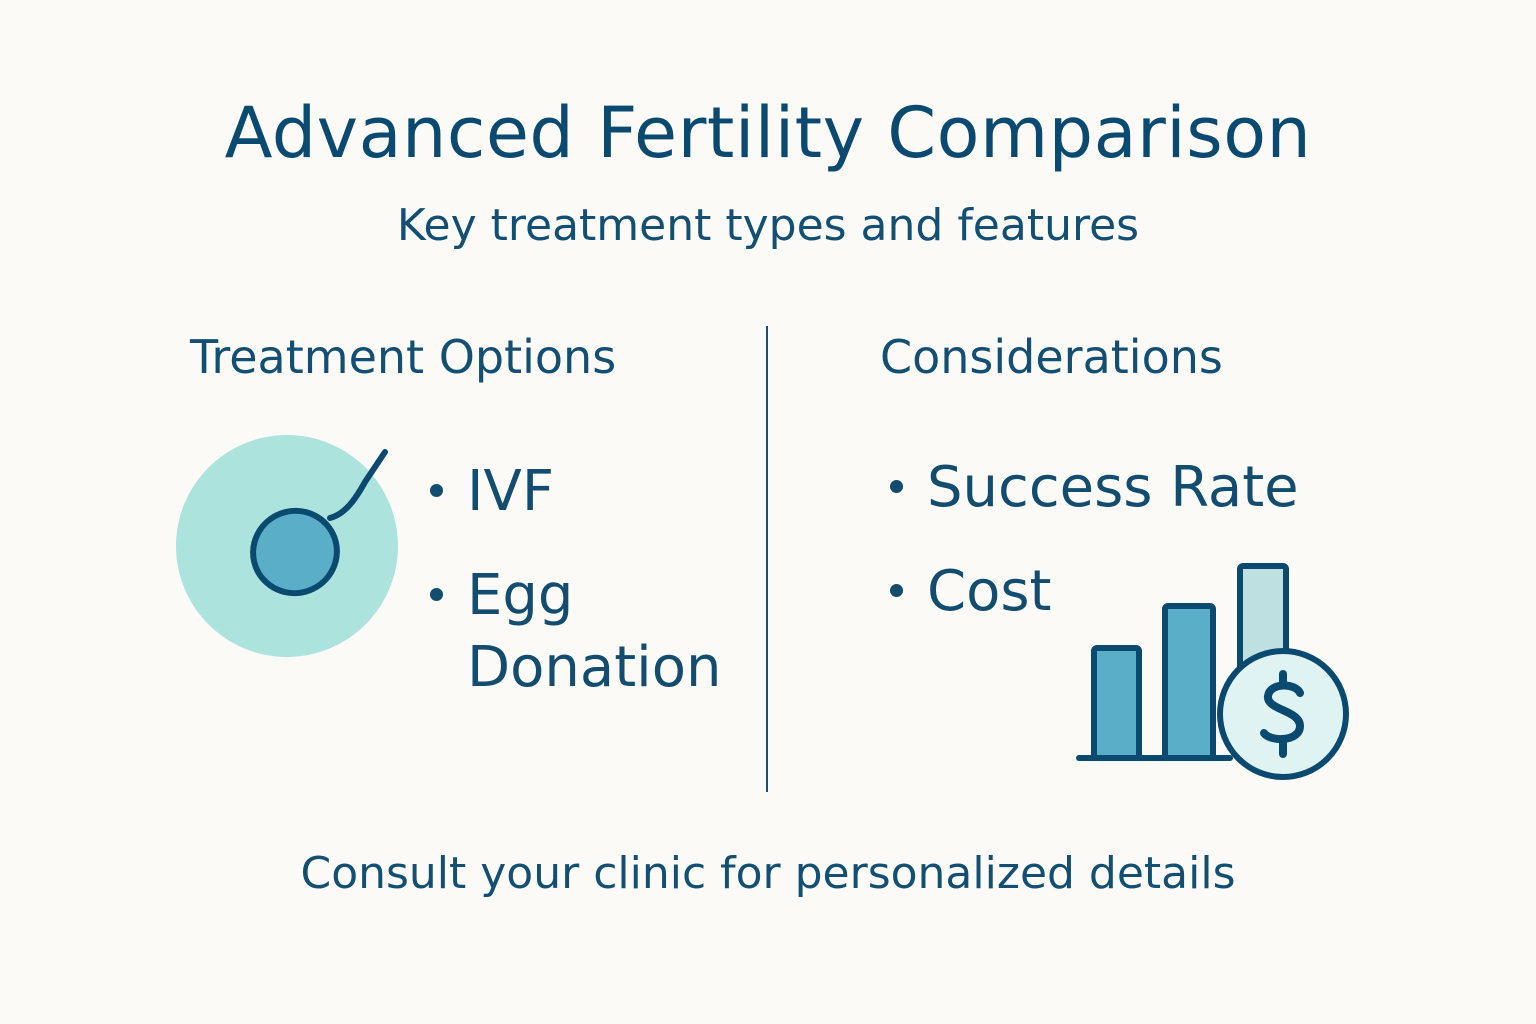 The height and width of the screenshot is (1024, 1536). What do you see at coordinates (501, 596) in the screenshot?
I see `list-item-egg-donation: Egg` at bounding box center [501, 596].